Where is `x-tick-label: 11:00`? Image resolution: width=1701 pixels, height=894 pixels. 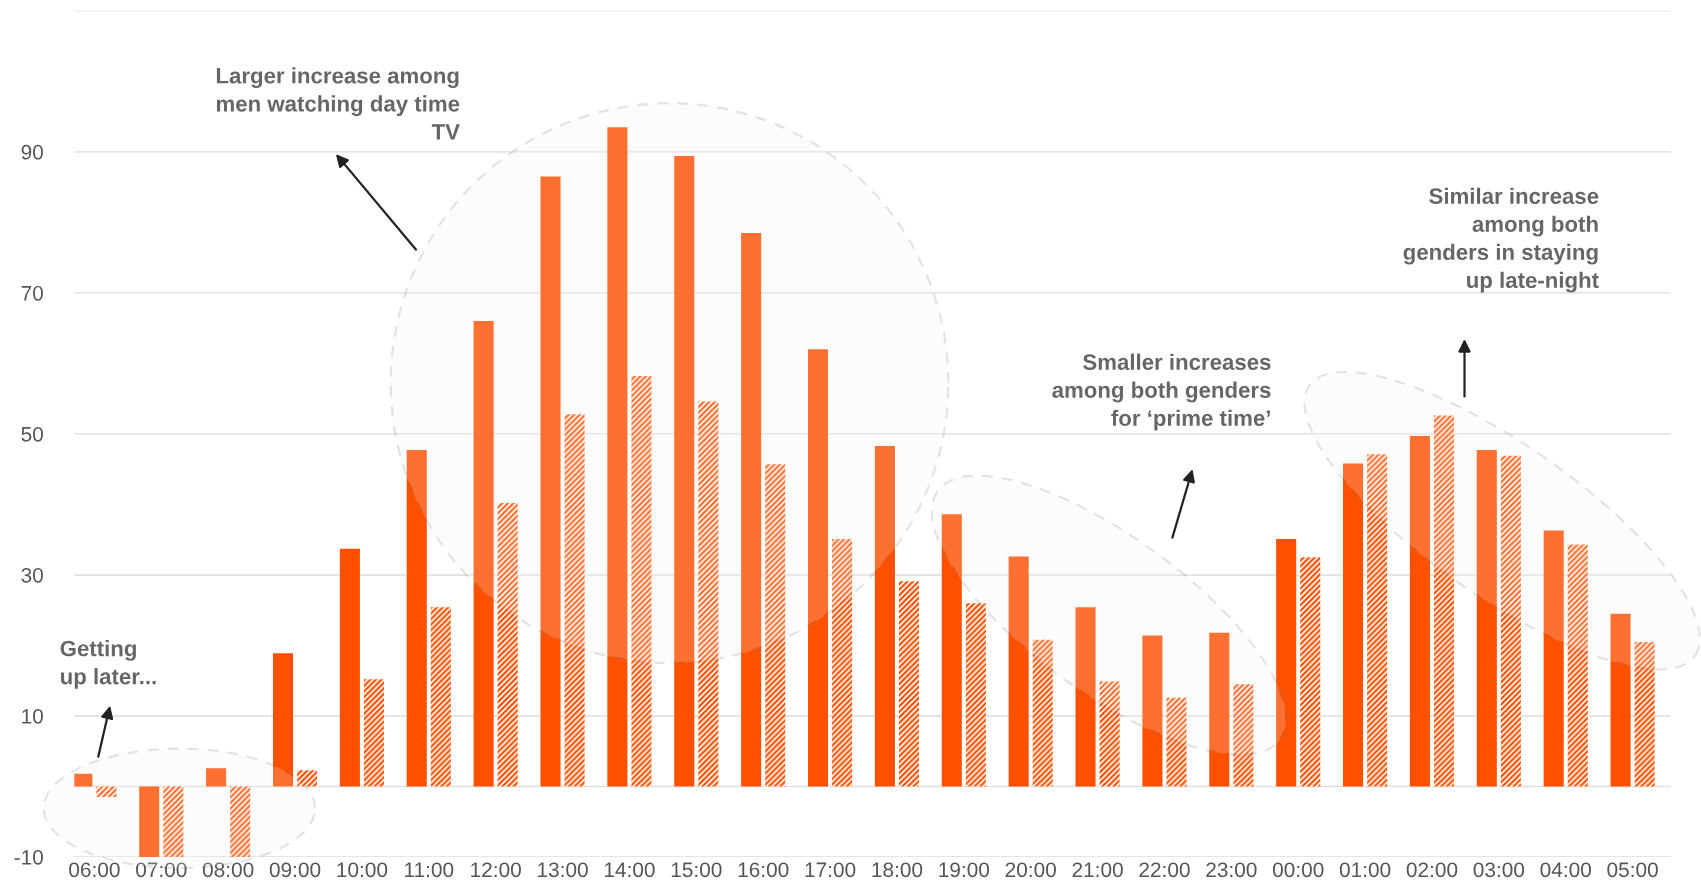 x-tick-label: 11:00 is located at coordinates (429, 870).